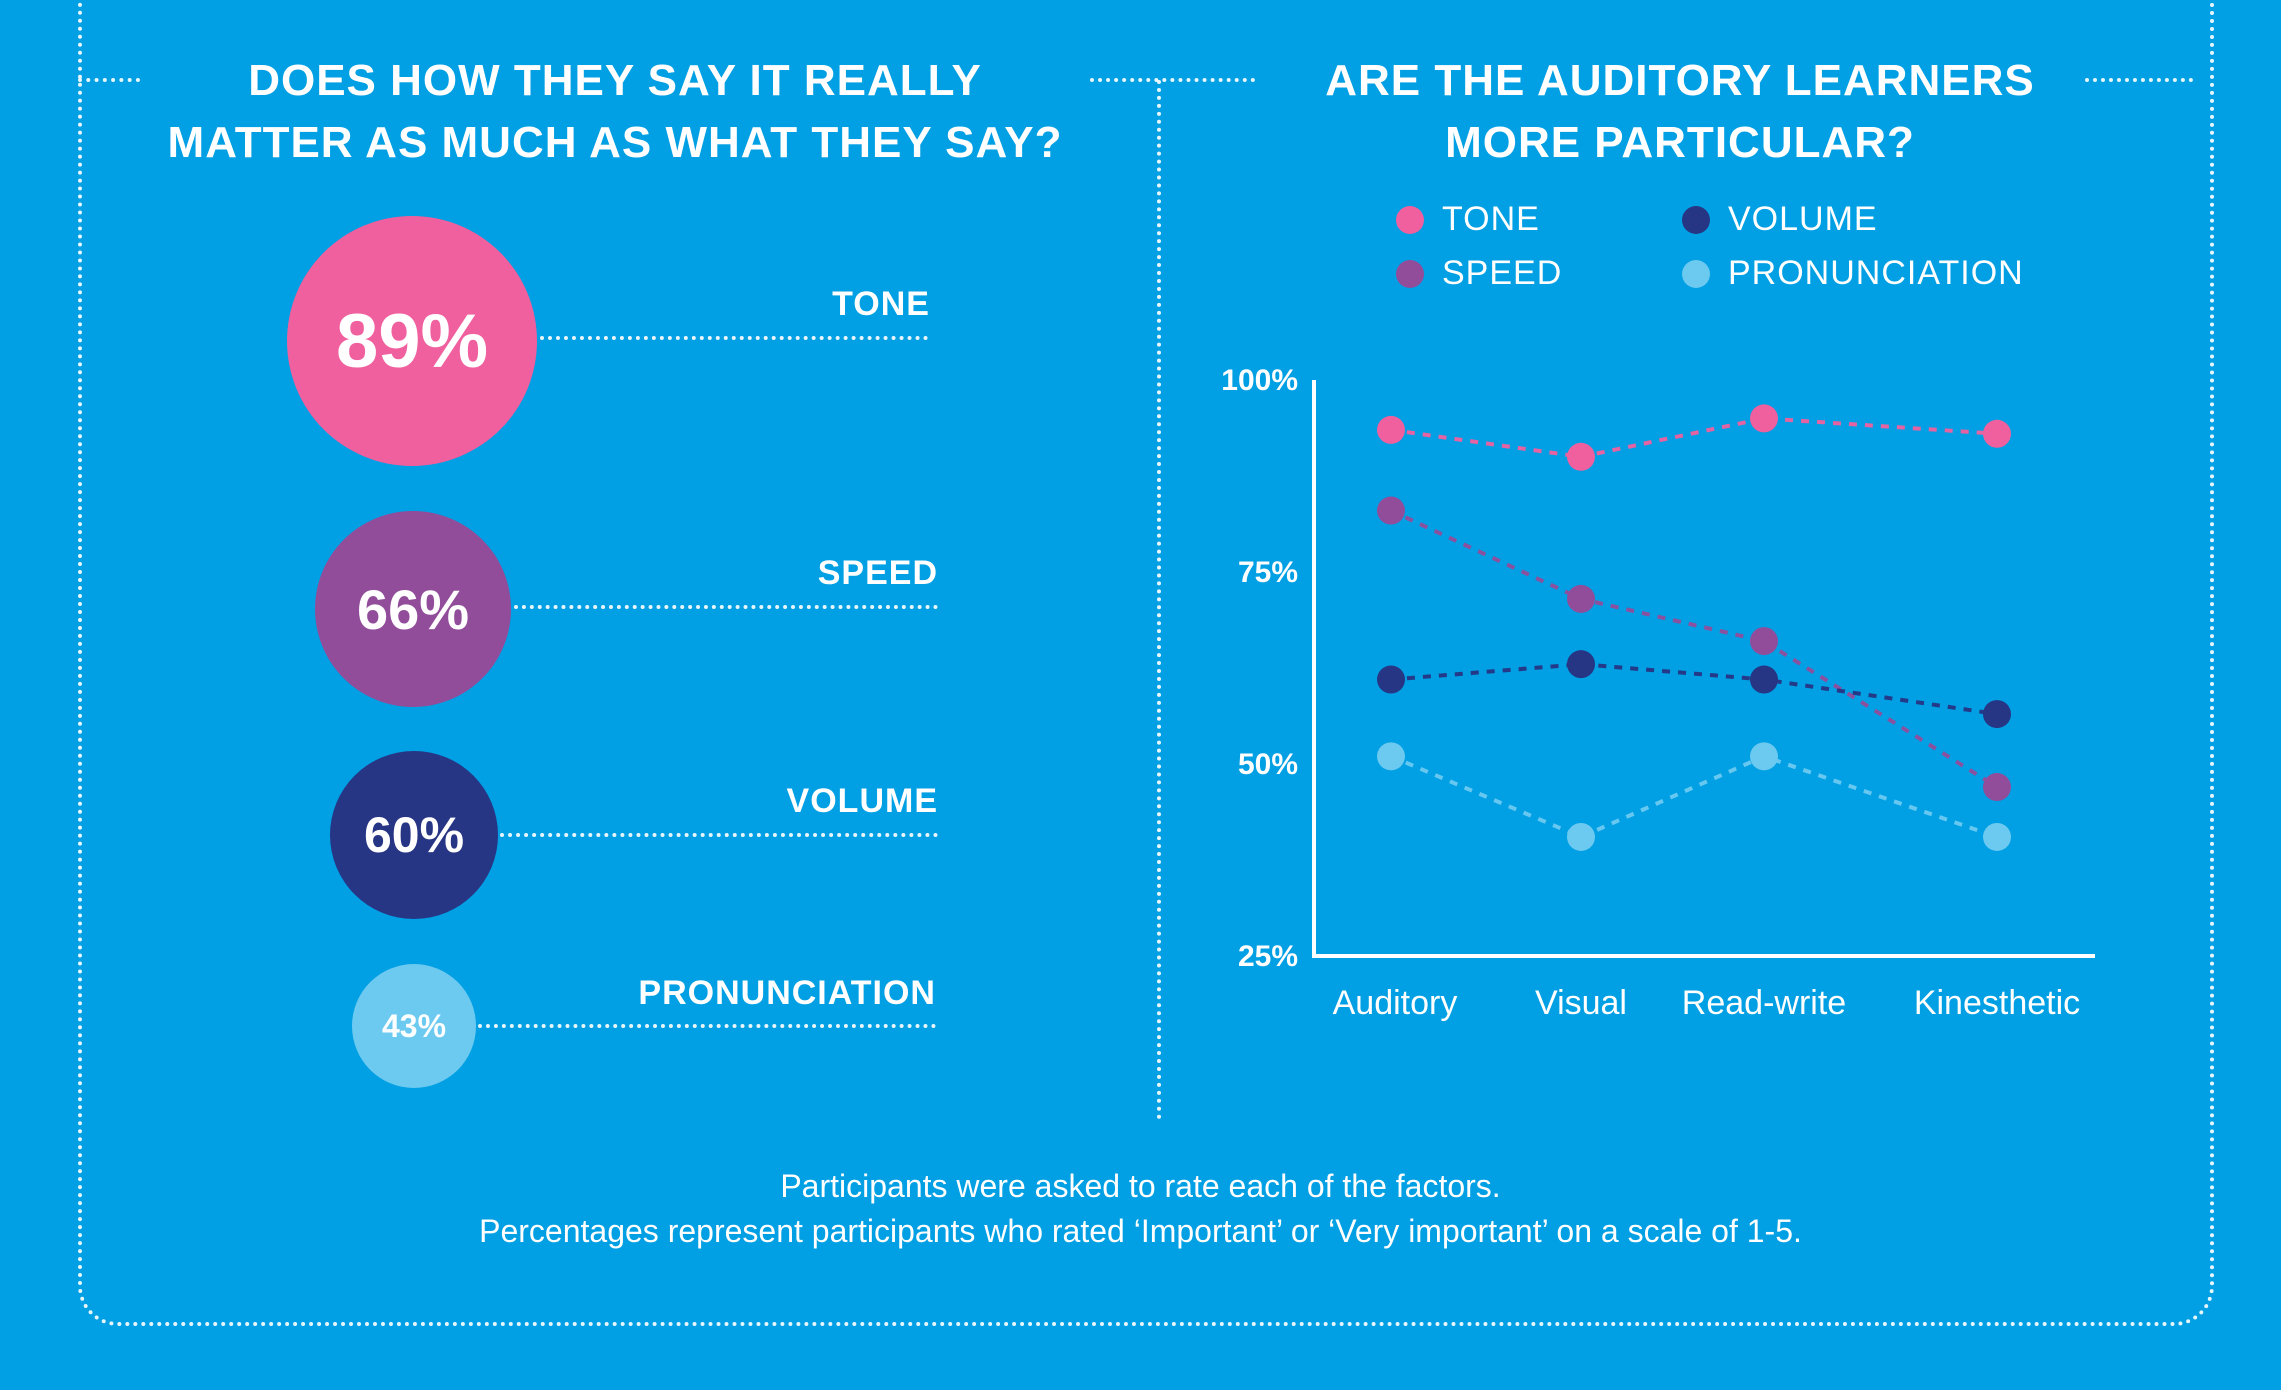 The image size is (2281, 1390). I want to click on left-title-line-1: DOES HOW THEY SAY IT REALLY, so click(615, 80).